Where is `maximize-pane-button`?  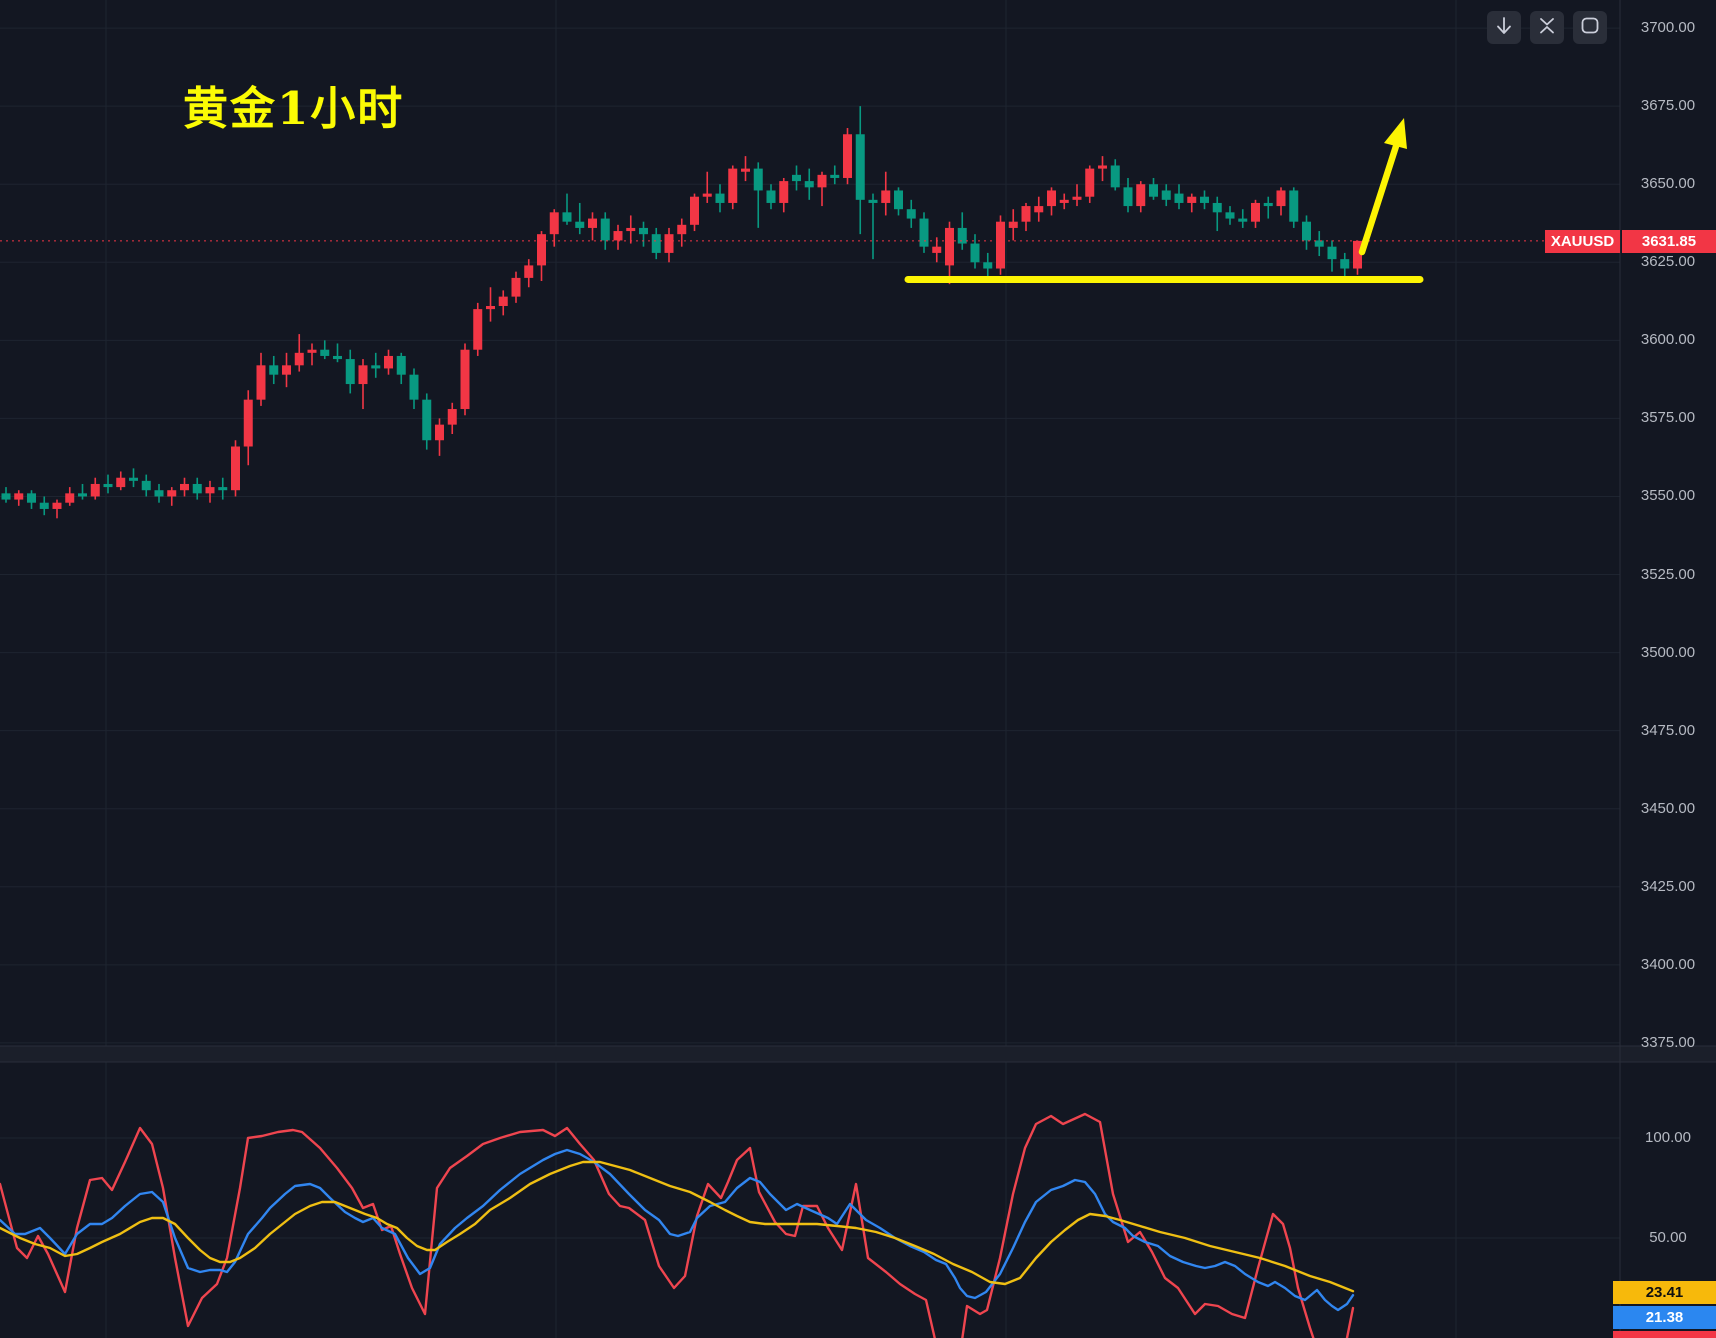
maximize-pane-button is located at coordinates (1590, 27).